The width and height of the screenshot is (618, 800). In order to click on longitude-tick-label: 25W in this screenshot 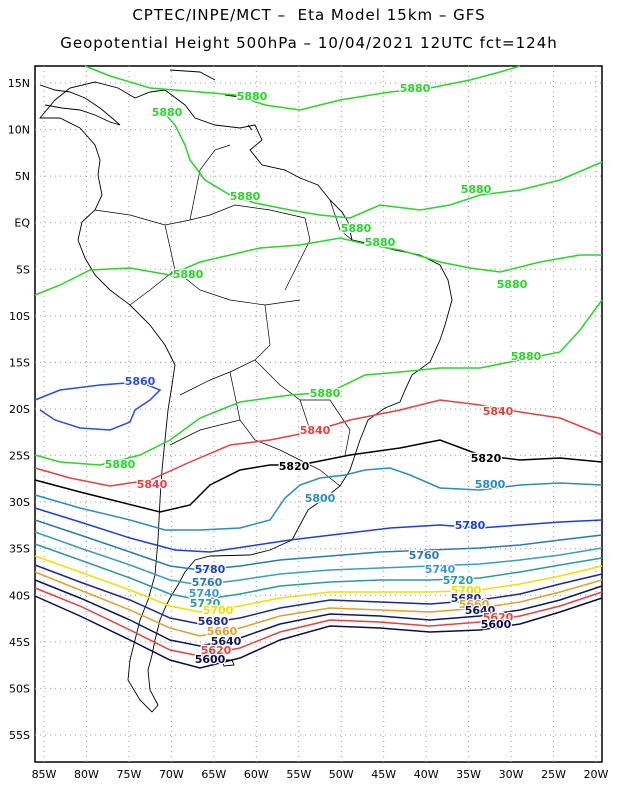, I will do `click(553, 774)`.